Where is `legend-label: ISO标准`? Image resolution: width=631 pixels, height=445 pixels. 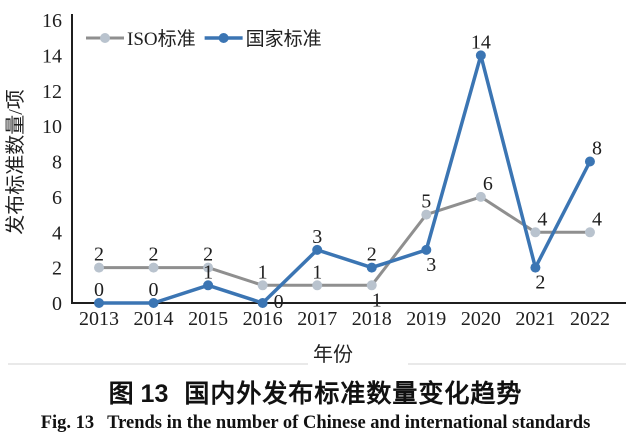 legend-label: ISO标准 is located at coordinates (161, 39).